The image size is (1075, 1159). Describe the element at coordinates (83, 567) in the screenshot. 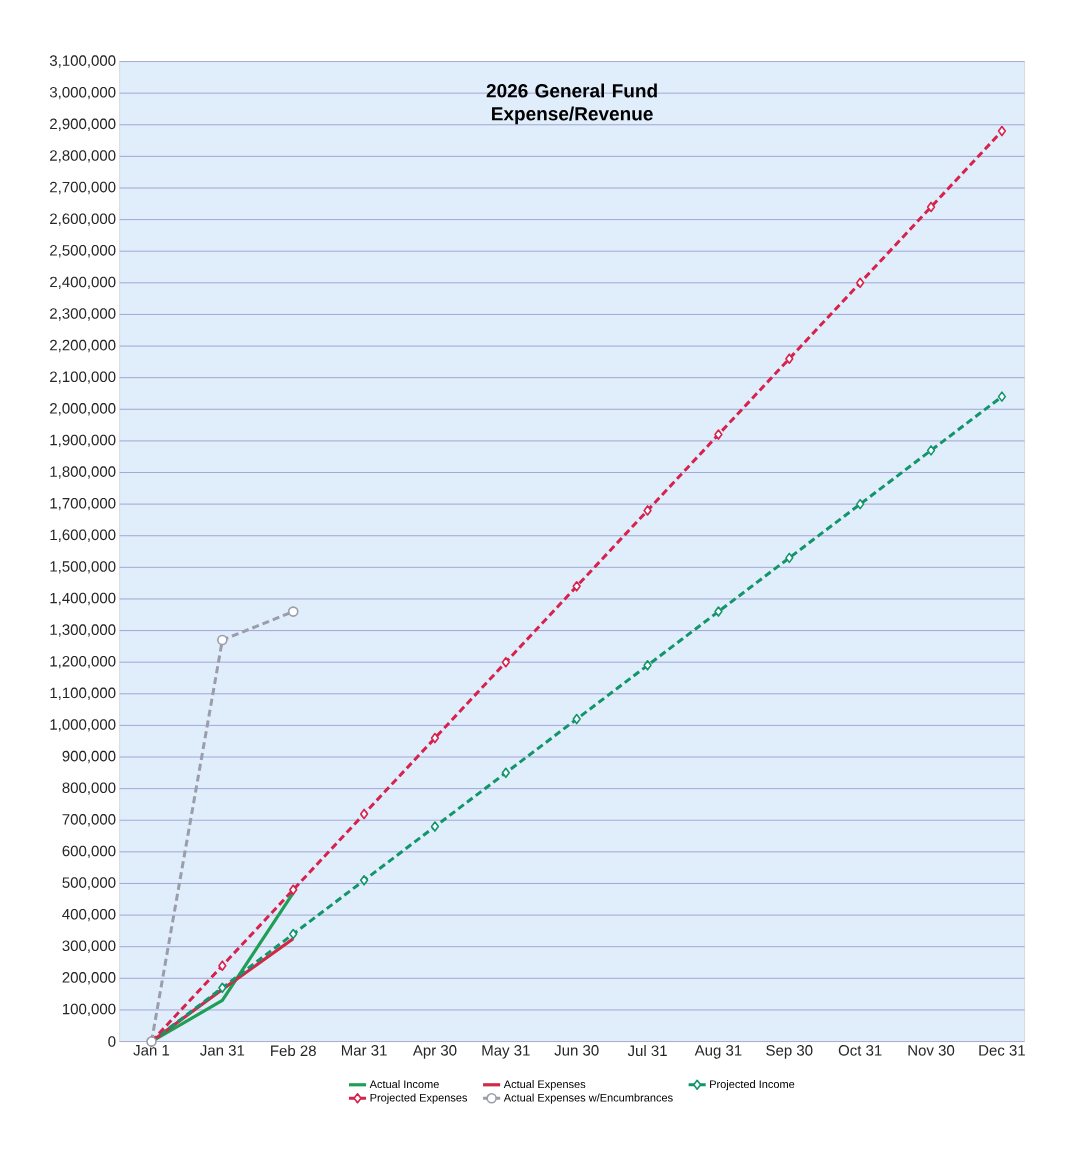

I see `y-tick-label: 1,500,000` at that location.